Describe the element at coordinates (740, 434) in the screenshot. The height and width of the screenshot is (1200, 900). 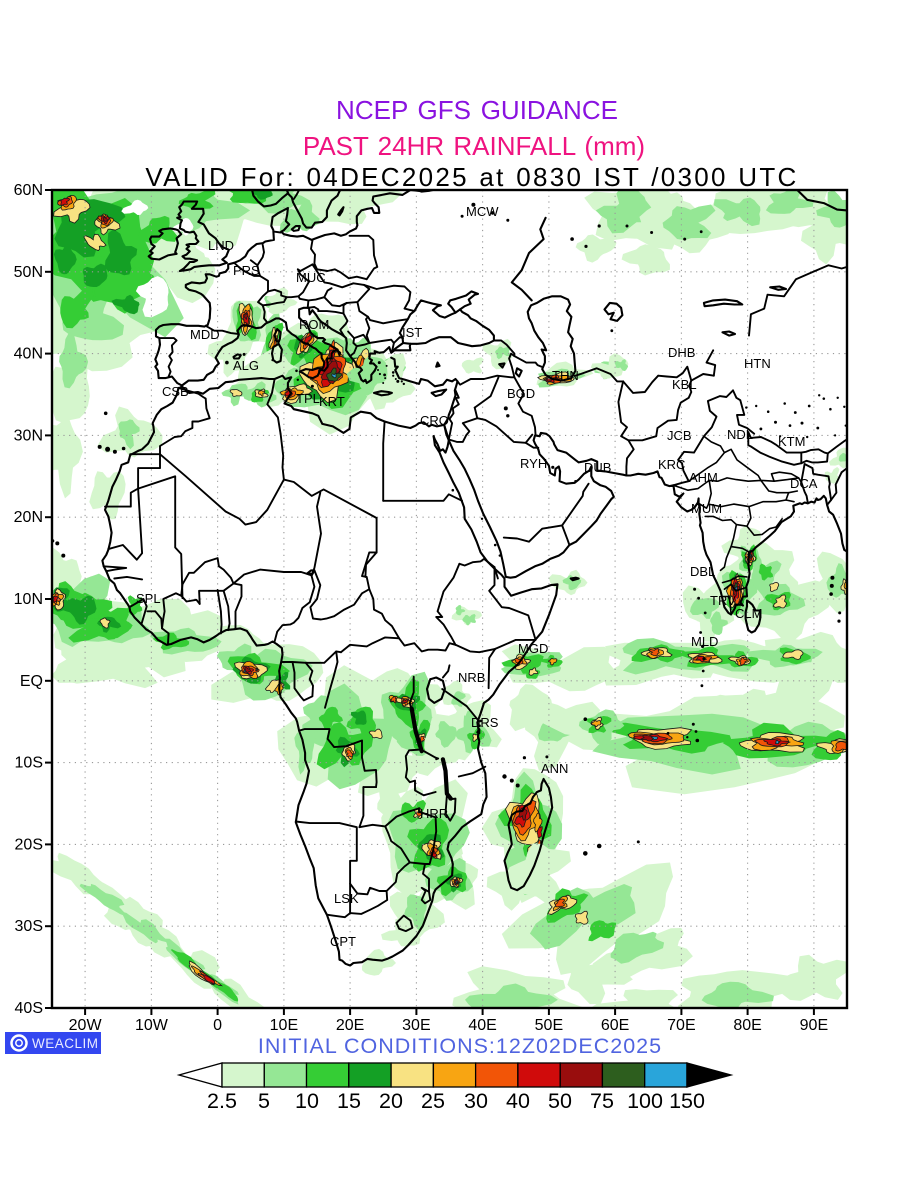
I see `svg-text: NDL` at that location.